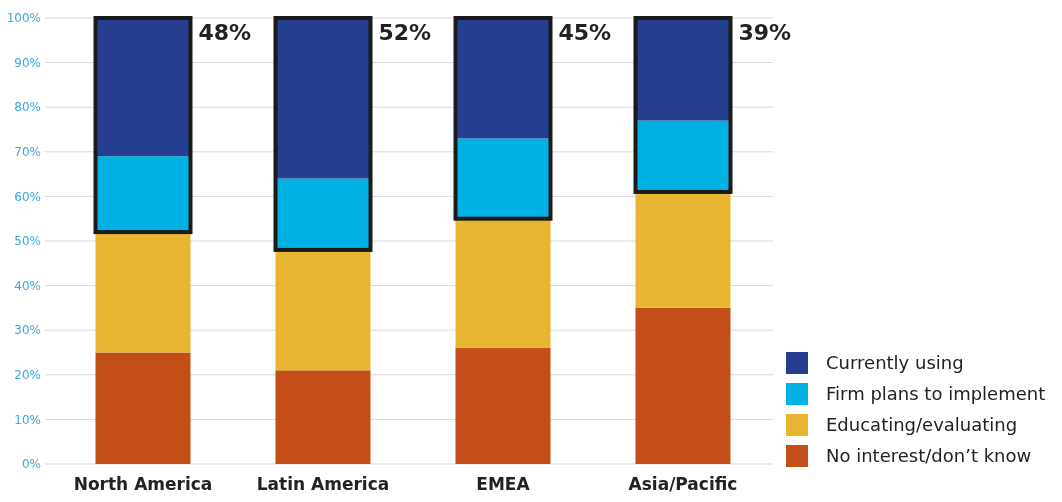  I want to click on y-tick-label: 10%, so click(27, 419).